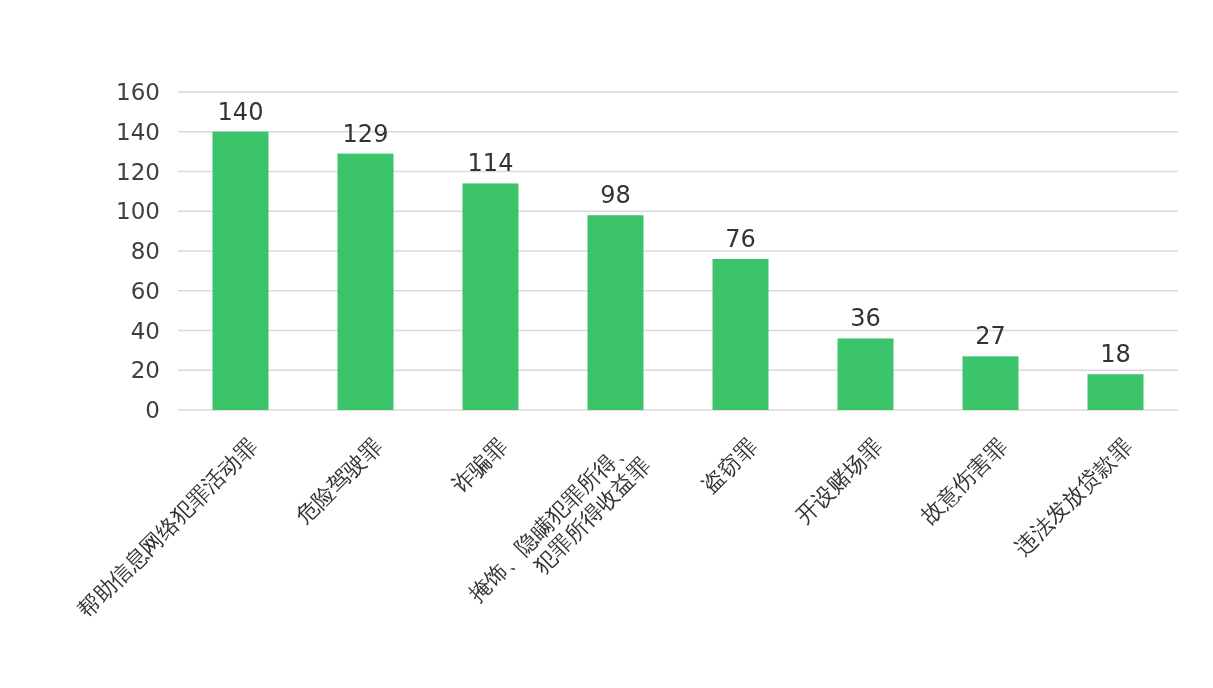 The width and height of the screenshot is (1213, 688). What do you see at coordinates (964, 481) in the screenshot?
I see `x-tick-label: 故意伤害罪` at bounding box center [964, 481].